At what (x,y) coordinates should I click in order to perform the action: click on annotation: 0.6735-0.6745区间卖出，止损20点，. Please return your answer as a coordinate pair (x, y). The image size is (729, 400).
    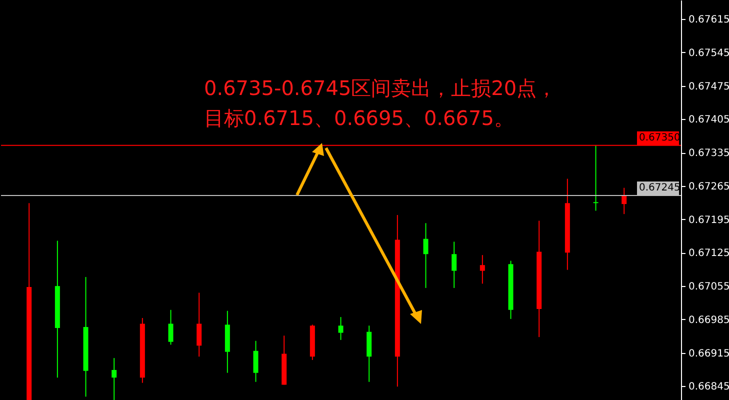
    Looking at the image, I should click on (380, 88).